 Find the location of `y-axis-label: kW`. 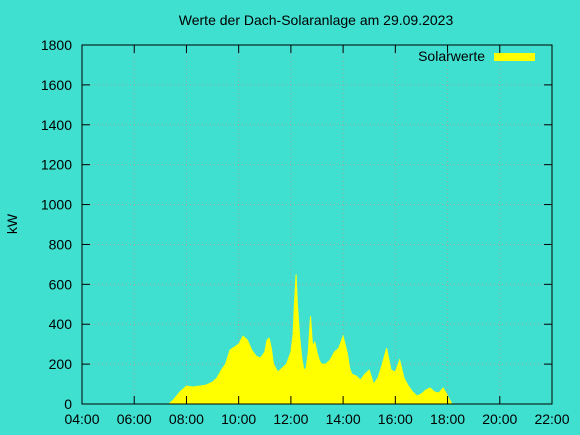

y-axis-label: kW is located at coordinates (12, 223).